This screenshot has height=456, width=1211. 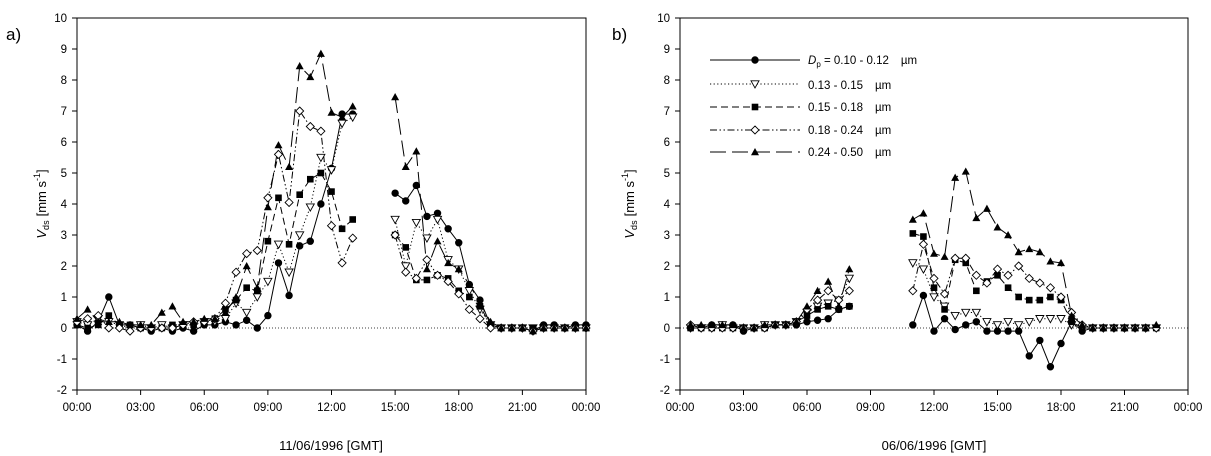 I want to click on x-tick-label: 12:00, so click(x=934, y=408).